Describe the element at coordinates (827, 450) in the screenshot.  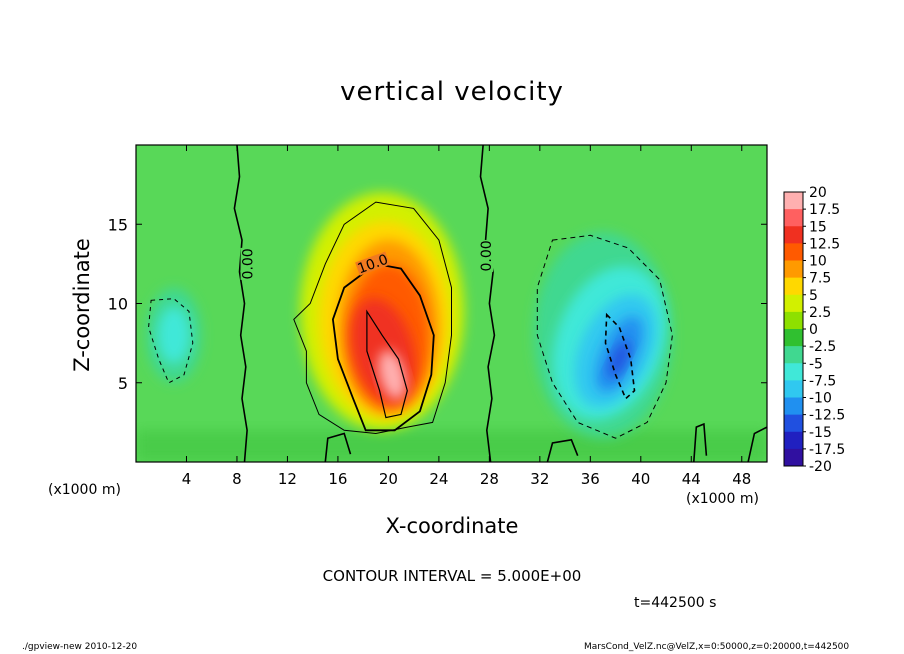
I see `colorbar-label-15: -17.5` at that location.